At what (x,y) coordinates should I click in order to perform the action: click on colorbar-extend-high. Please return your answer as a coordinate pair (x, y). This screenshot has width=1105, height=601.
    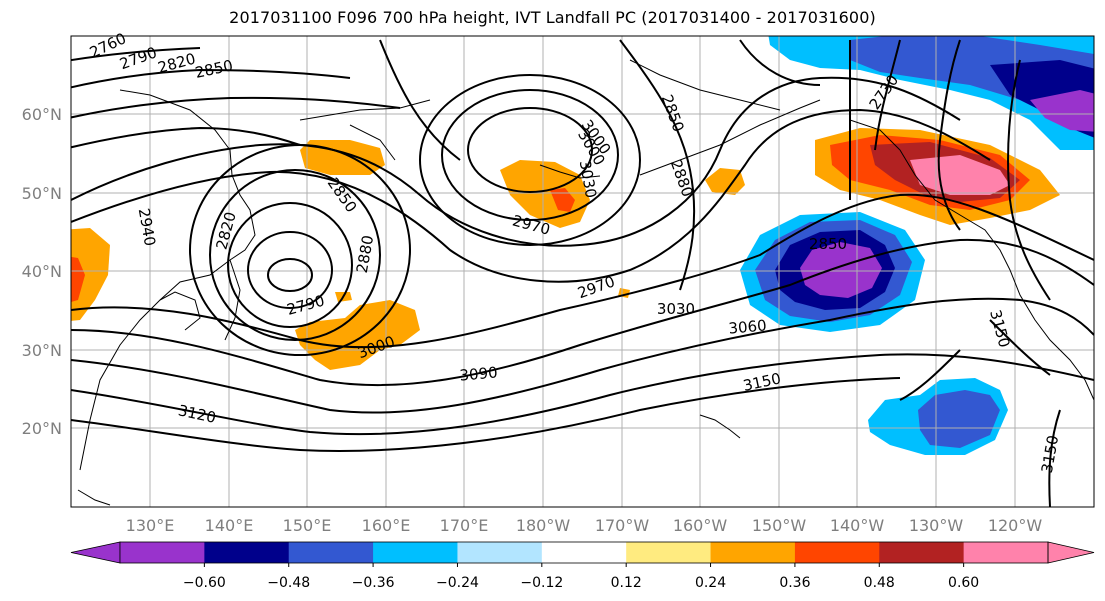
    Looking at the image, I should click on (1071, 552).